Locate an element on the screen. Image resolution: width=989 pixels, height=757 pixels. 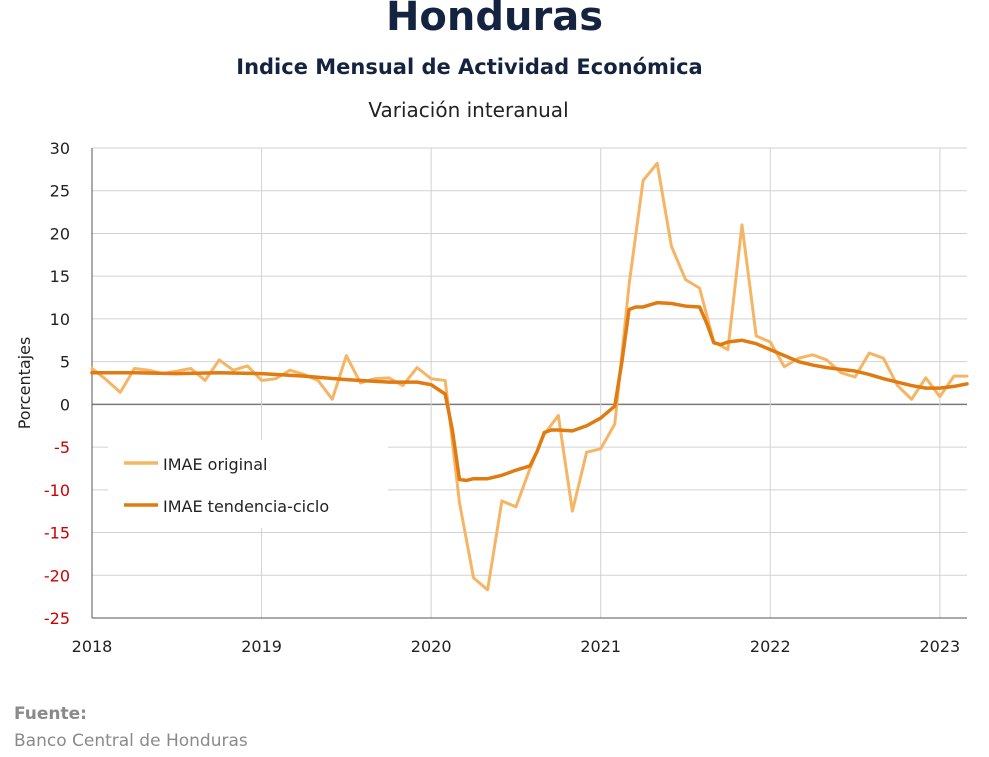
legend-label: IMAE tendencia-ciclo is located at coordinates (246, 506).